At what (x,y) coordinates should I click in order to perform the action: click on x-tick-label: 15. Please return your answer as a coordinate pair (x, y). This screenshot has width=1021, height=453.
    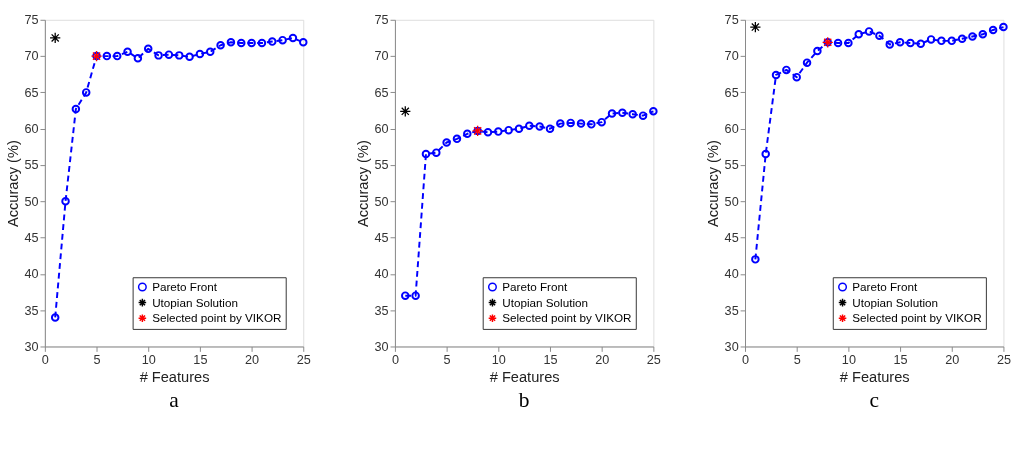
    Looking at the image, I should click on (200, 359).